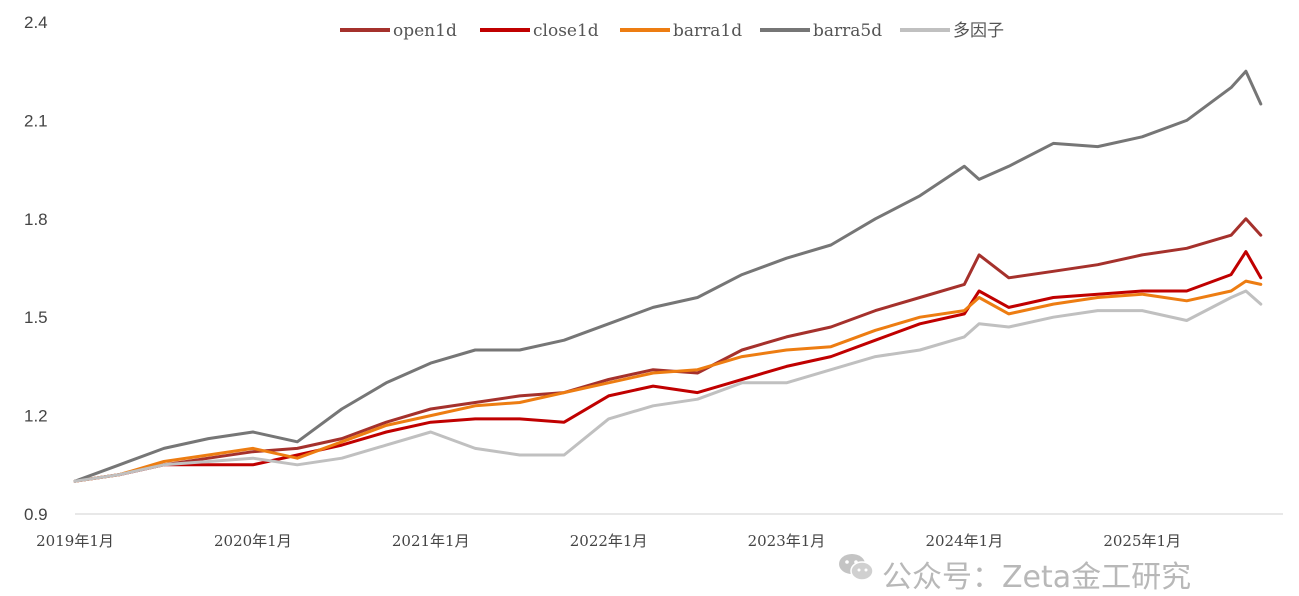 Image resolution: width=1299 pixels, height=596 pixels. What do you see at coordinates (36, 416) in the screenshot?
I see `y-tick-label: 1.2` at bounding box center [36, 416].